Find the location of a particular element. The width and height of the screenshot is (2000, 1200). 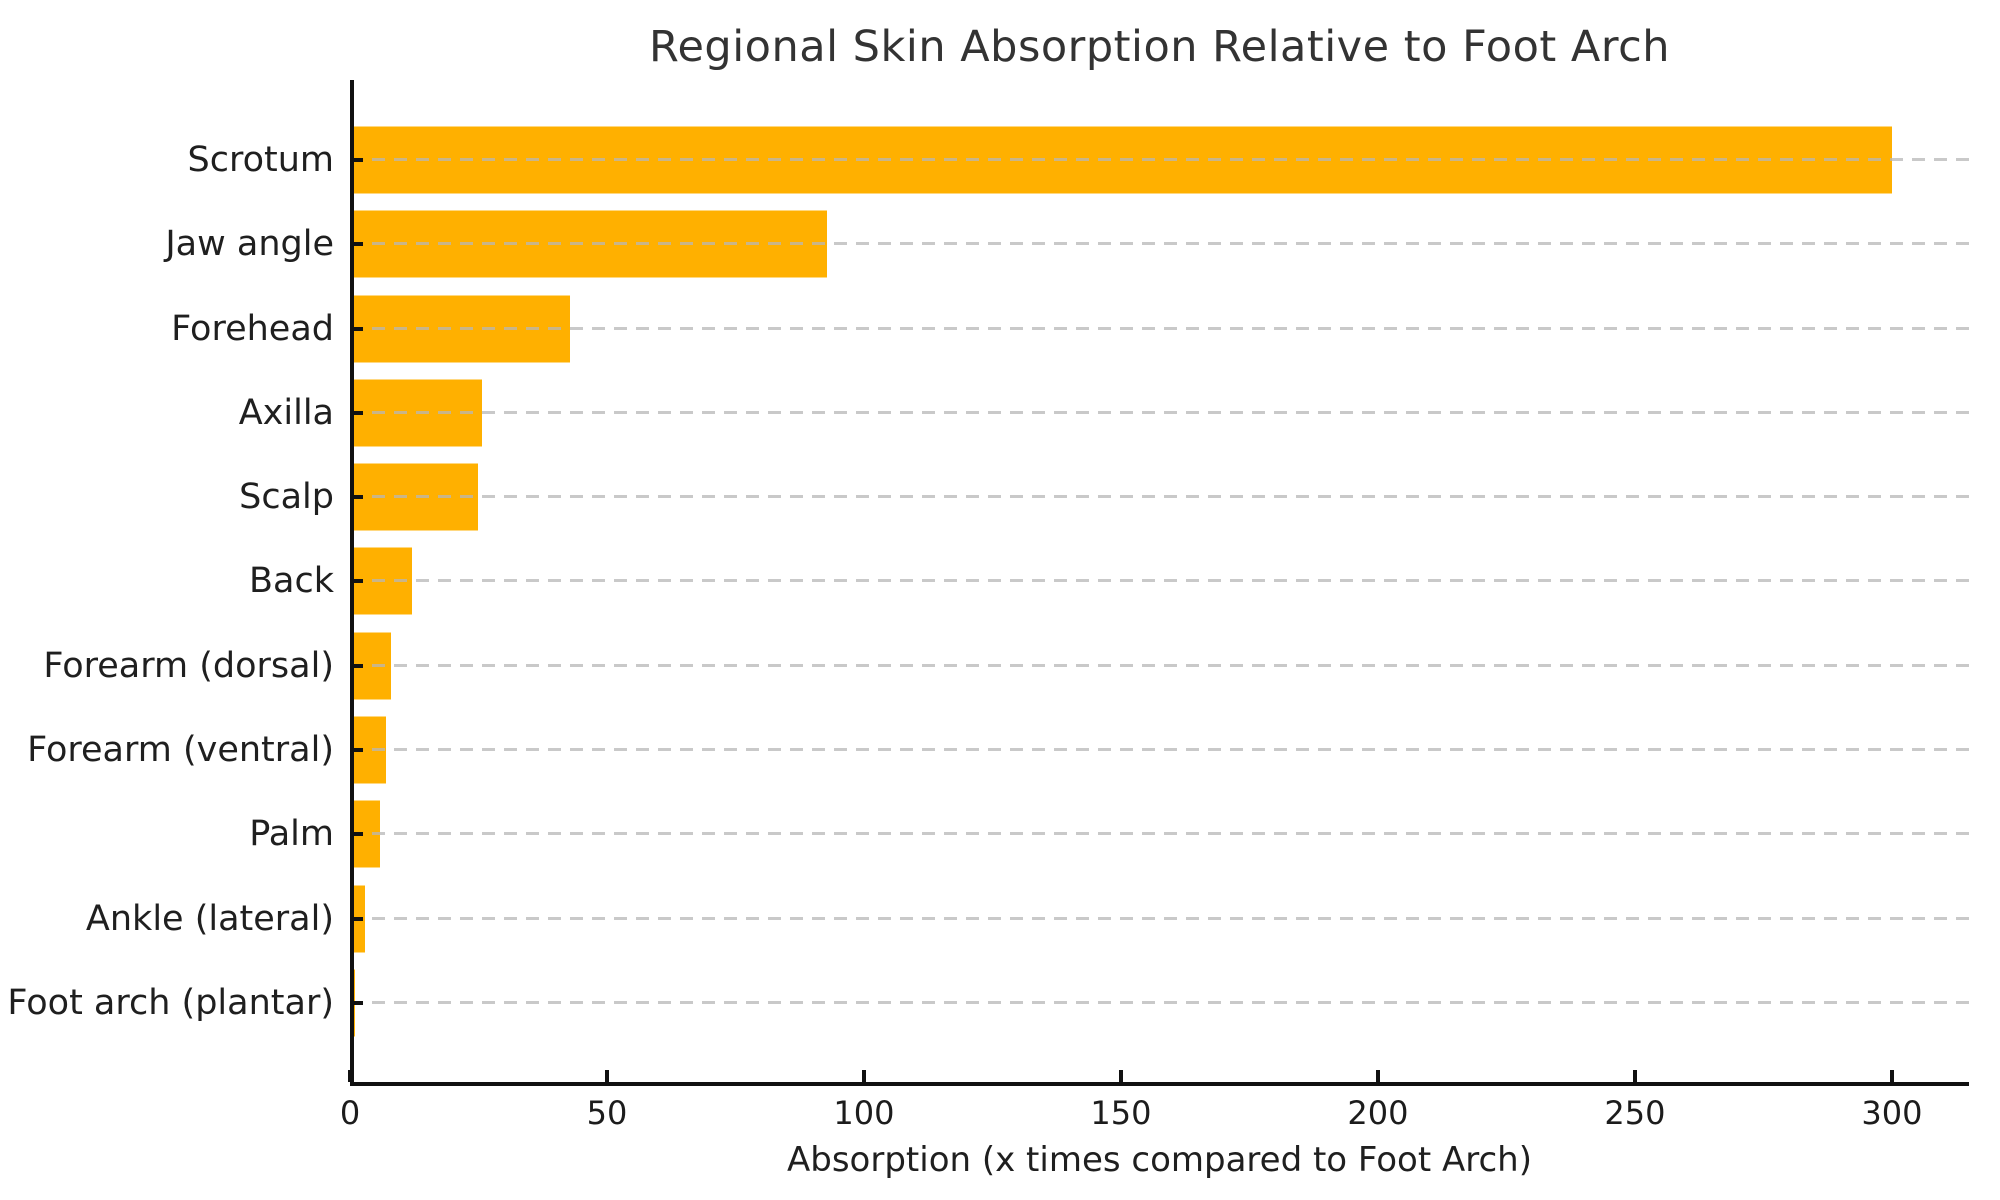

bar-row: Scrotum is located at coordinates (1078, 160).